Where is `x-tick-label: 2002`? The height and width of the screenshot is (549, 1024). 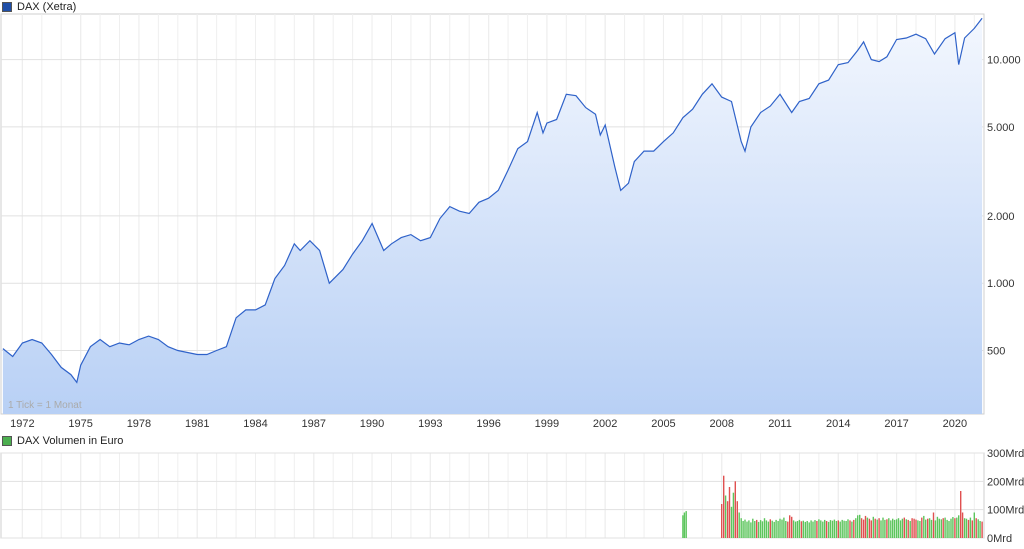
x-tick-label: 2002 is located at coordinates (605, 424).